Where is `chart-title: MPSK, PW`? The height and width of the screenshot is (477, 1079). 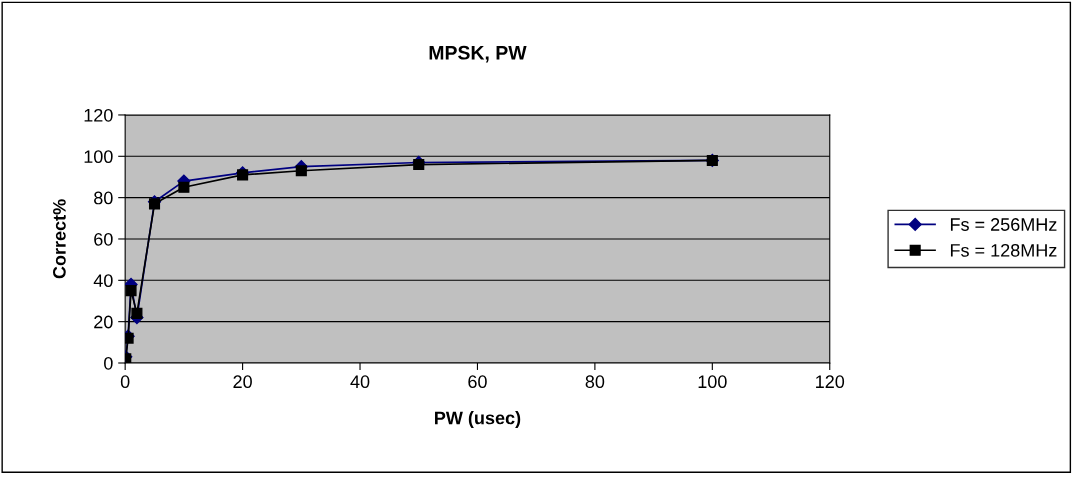
chart-title: MPSK, PW is located at coordinates (478, 54).